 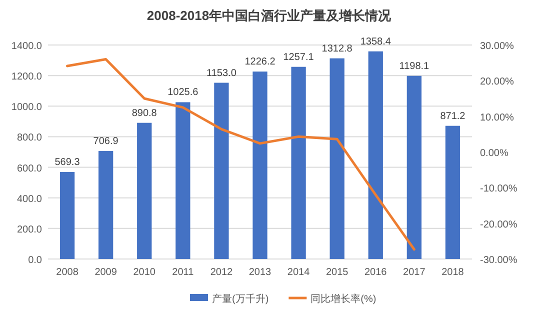 What do you see at coordinates (29, 199) in the screenshot?
I see `y-tick-label: 400.0` at bounding box center [29, 199].